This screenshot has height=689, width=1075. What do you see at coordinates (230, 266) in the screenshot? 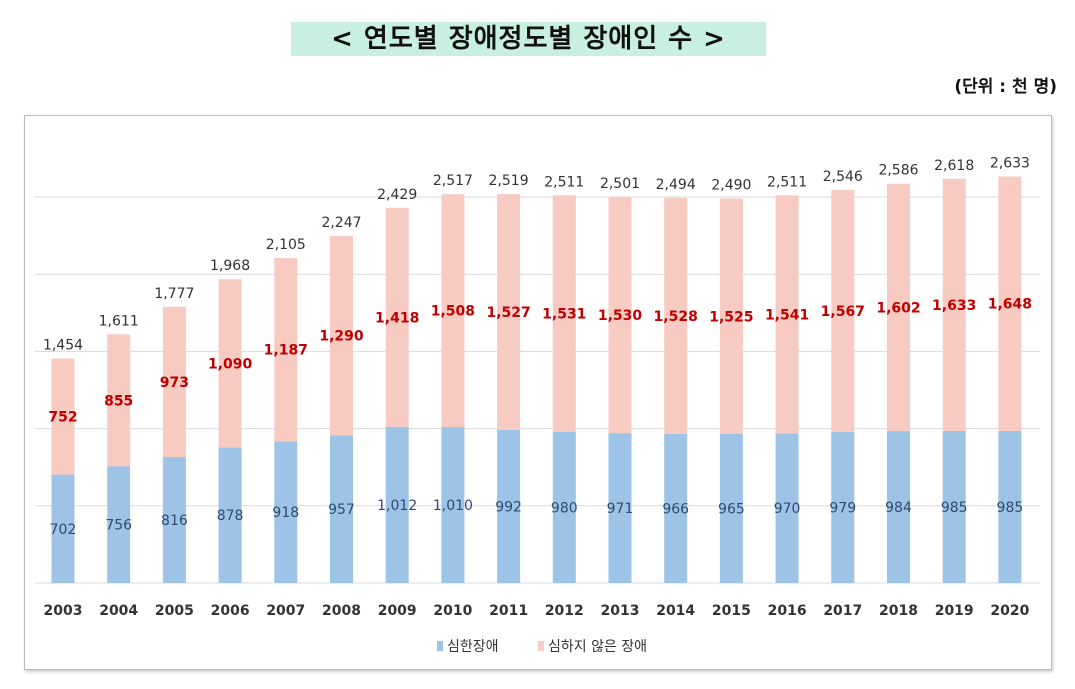
I see `data-label-total: 1,968` at bounding box center [230, 266].